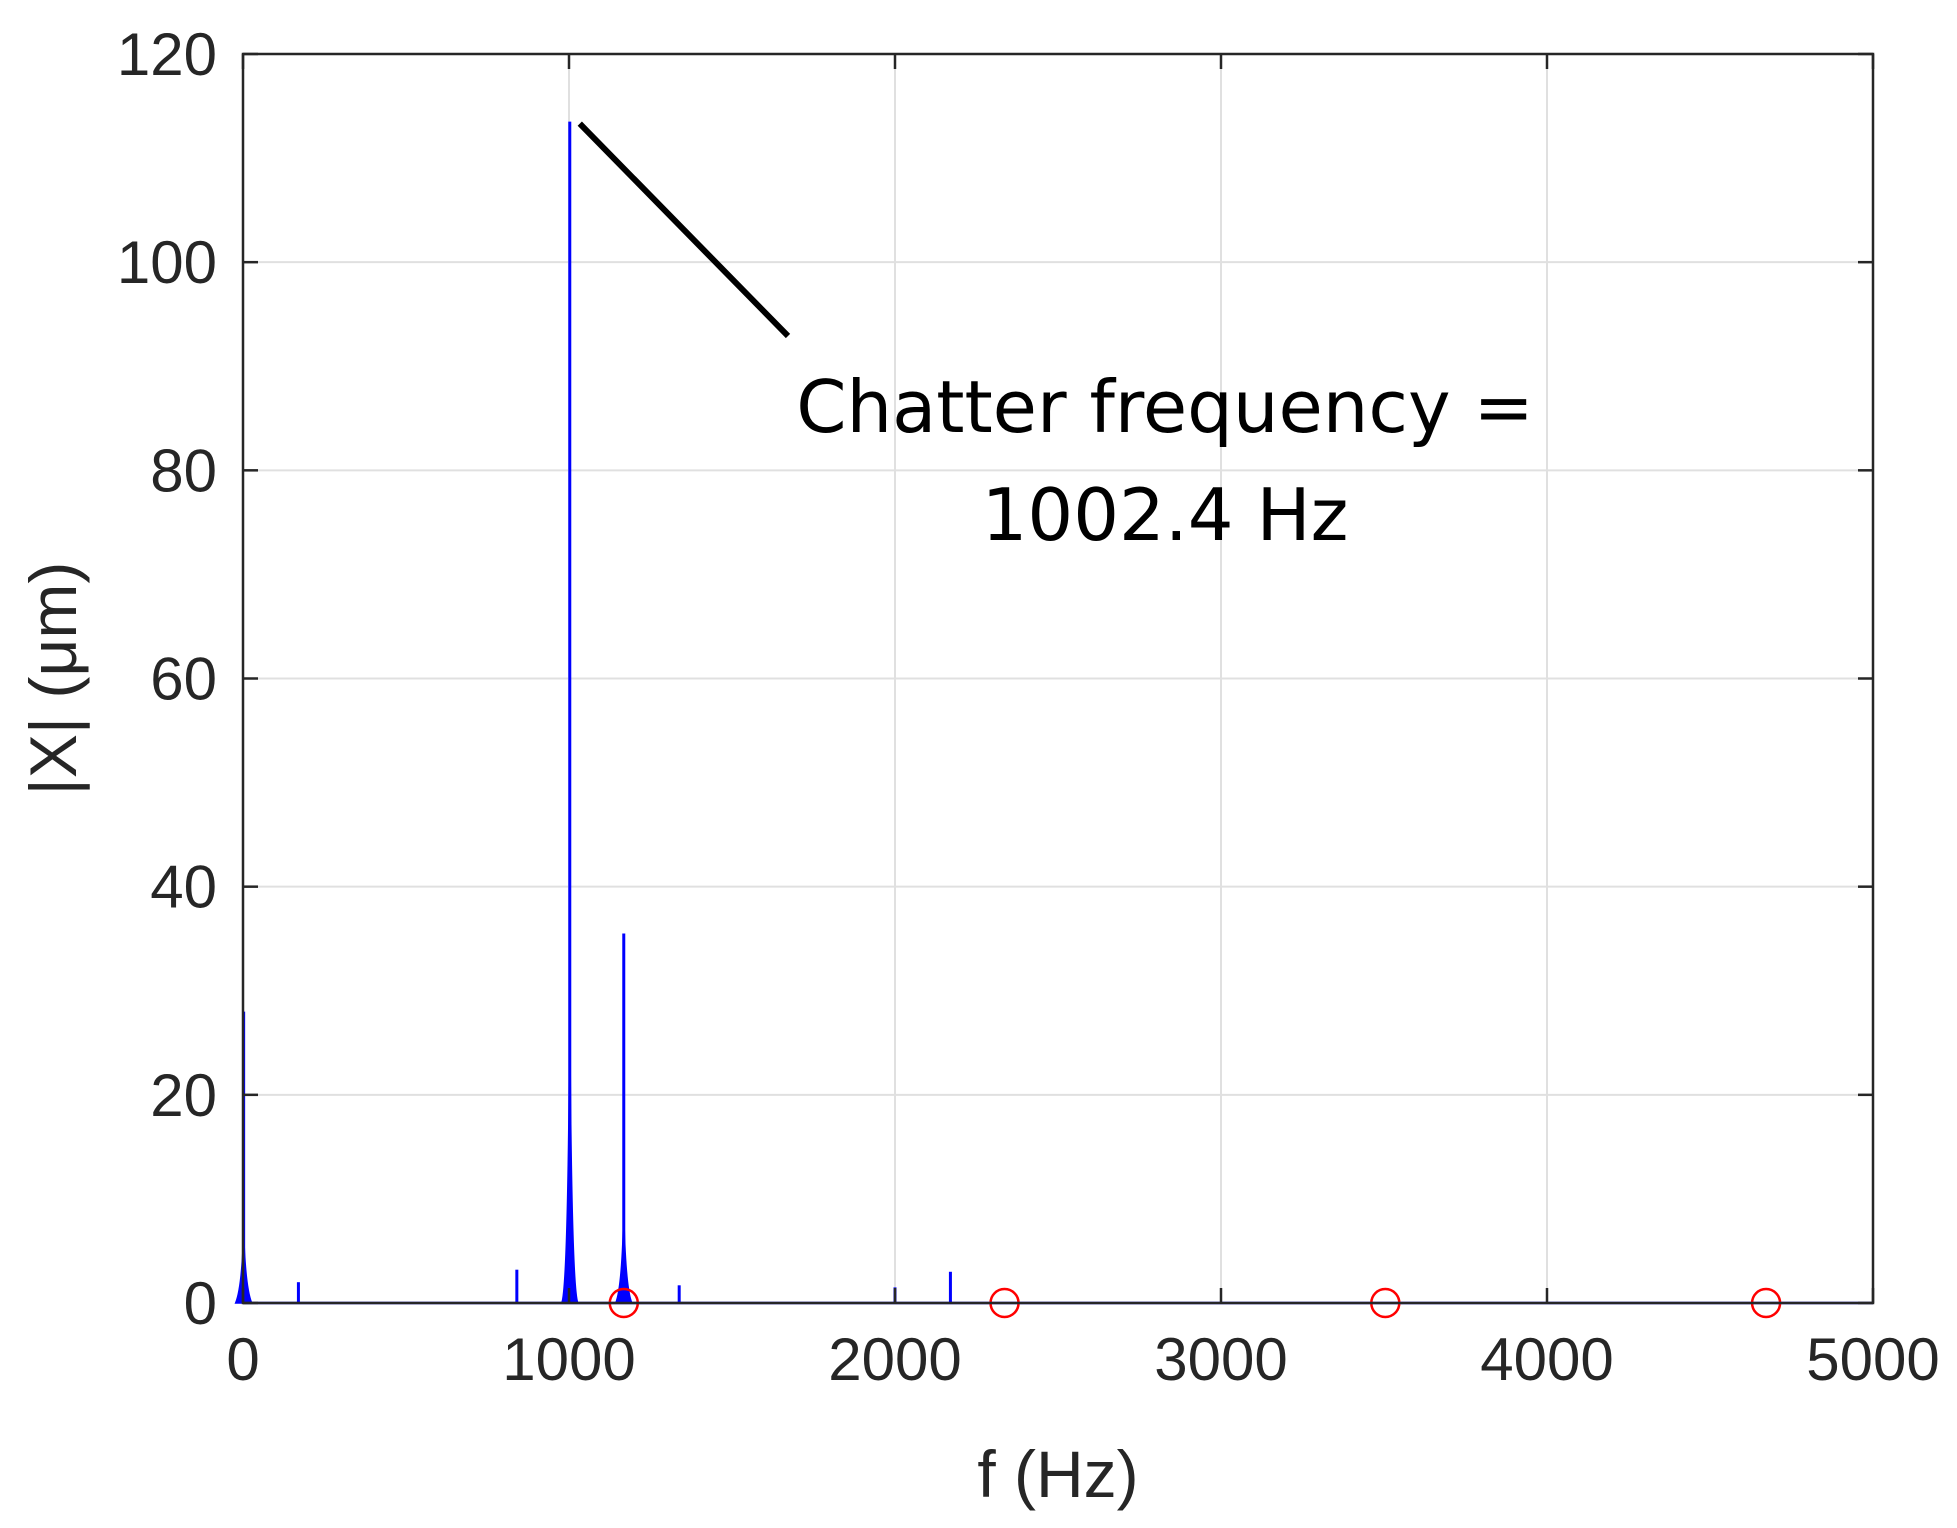 The height and width of the screenshot is (1528, 1957). I want to click on x-tick-label: 1000, so click(568, 1359).